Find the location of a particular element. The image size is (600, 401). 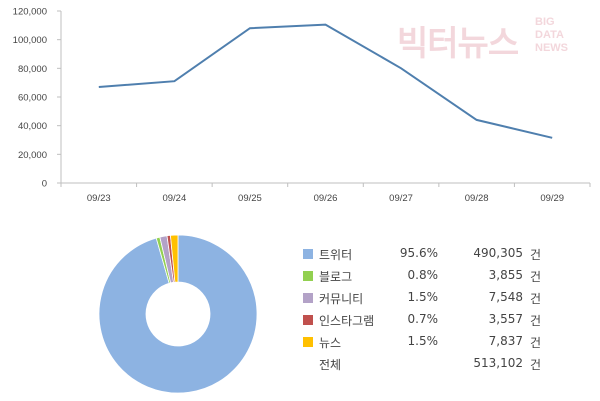

x-tick-label: 09/27 is located at coordinates (401, 198).